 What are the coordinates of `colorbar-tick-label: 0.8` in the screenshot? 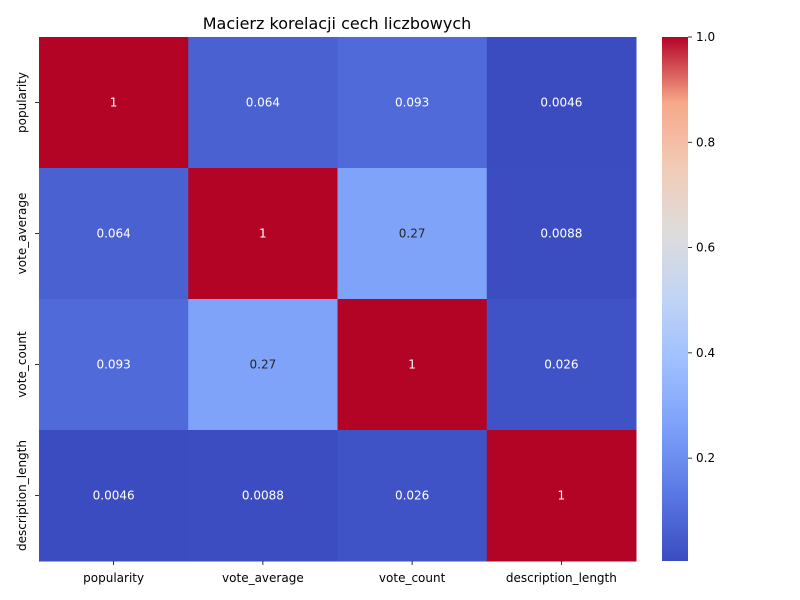 It's located at (705, 142).